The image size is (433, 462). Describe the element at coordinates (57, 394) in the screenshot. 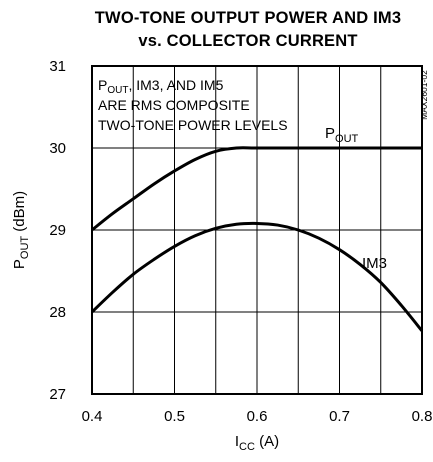

I see `y-tick-label: 27` at that location.